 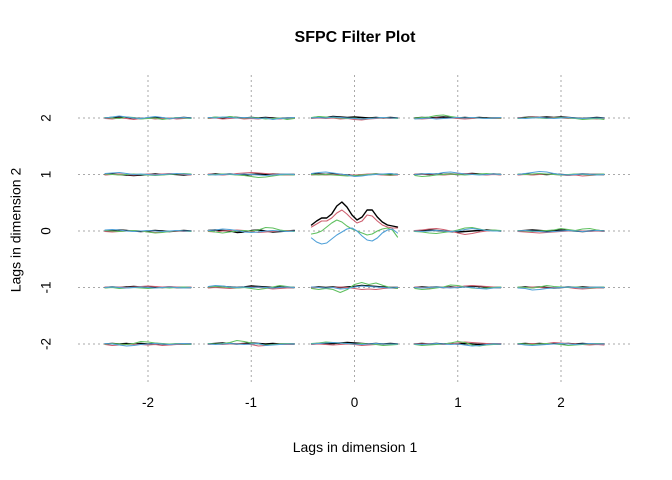 What do you see at coordinates (251, 402) in the screenshot?
I see `x-tick-label-m1: -1` at bounding box center [251, 402].